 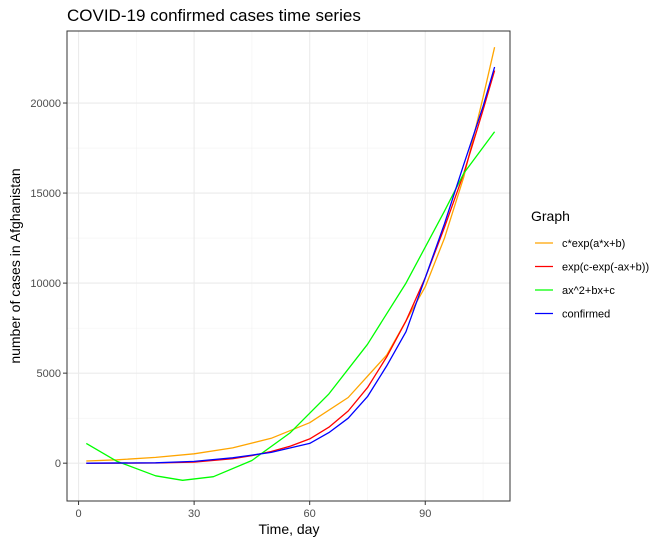 I want to click on legend-title: Graph, so click(x=550, y=216).